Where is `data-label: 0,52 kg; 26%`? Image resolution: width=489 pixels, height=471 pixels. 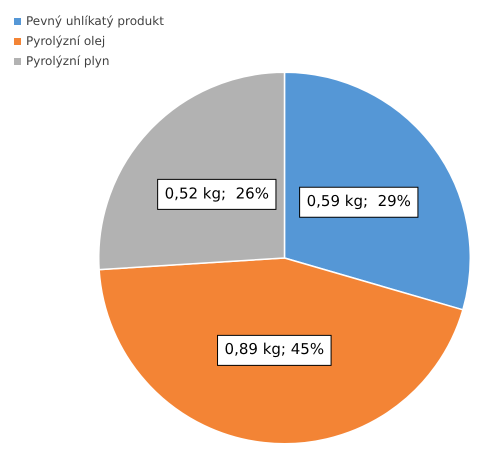 data-label: 0,52 kg; 26% is located at coordinates (216, 193).